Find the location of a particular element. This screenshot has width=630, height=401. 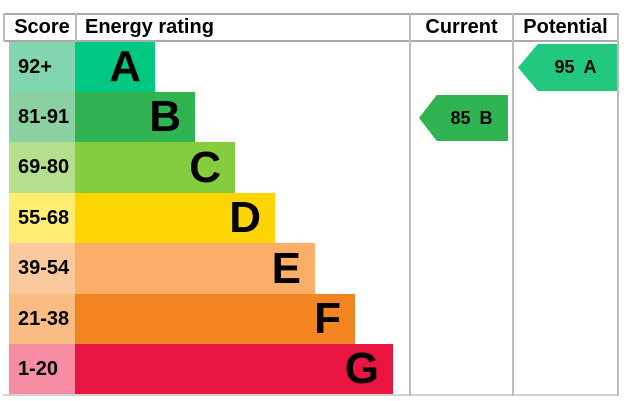

band-bar: F is located at coordinates (215, 319).